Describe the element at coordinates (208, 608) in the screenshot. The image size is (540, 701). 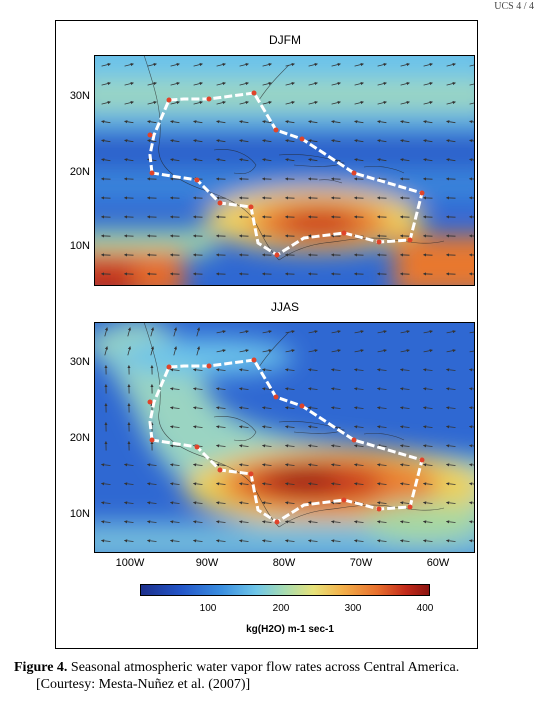
I see `colorbar-tick-label: 100` at that location.